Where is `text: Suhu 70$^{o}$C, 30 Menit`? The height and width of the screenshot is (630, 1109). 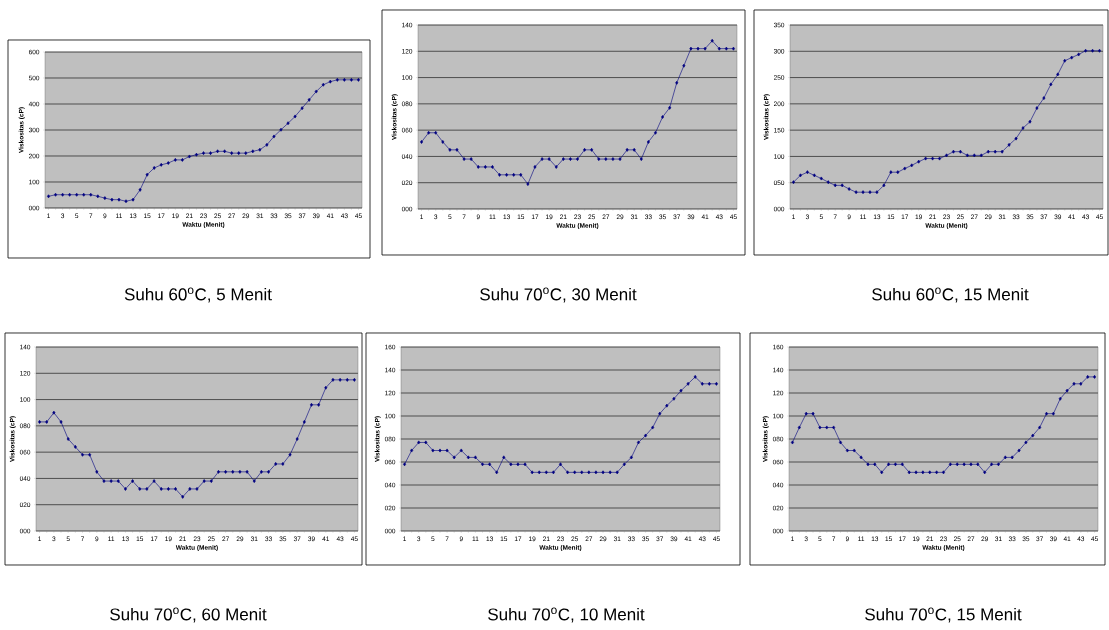 text: Suhu 70$^{o}$C, 30 Menit is located at coordinates (558, 295).